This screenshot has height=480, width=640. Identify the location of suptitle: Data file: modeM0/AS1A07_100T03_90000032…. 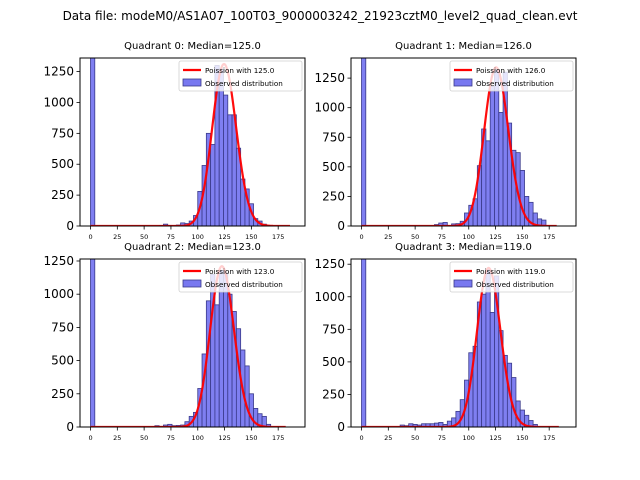
(320, 16).